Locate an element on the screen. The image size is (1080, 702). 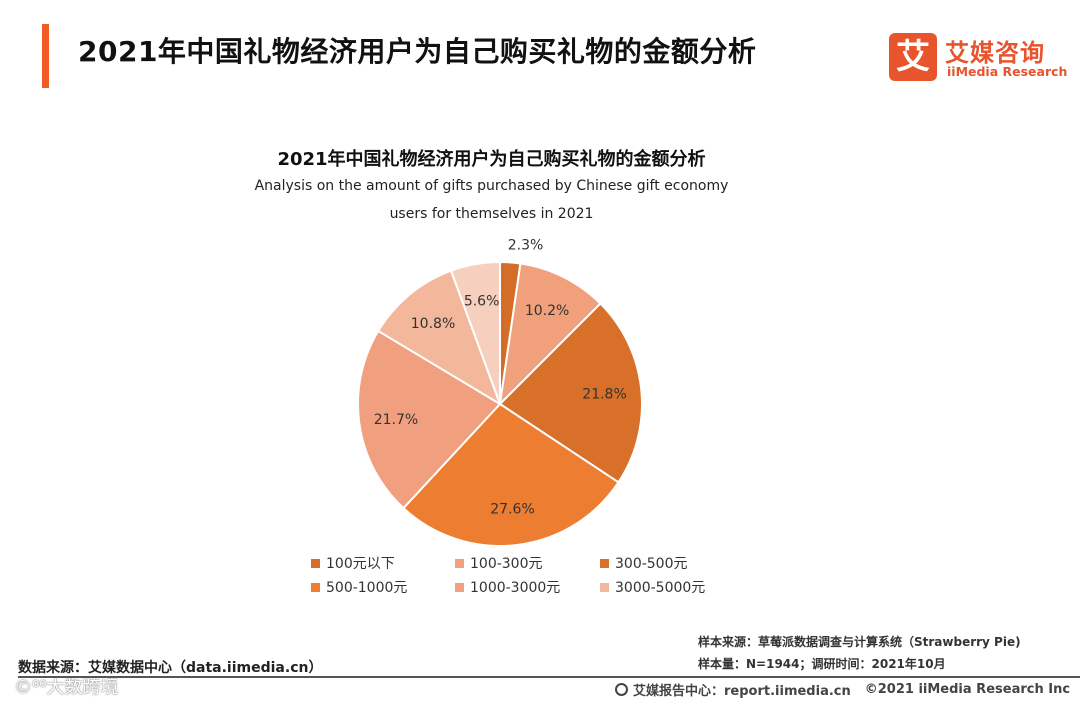
pie-label-500-1000: 27.6% is located at coordinates (512, 509).